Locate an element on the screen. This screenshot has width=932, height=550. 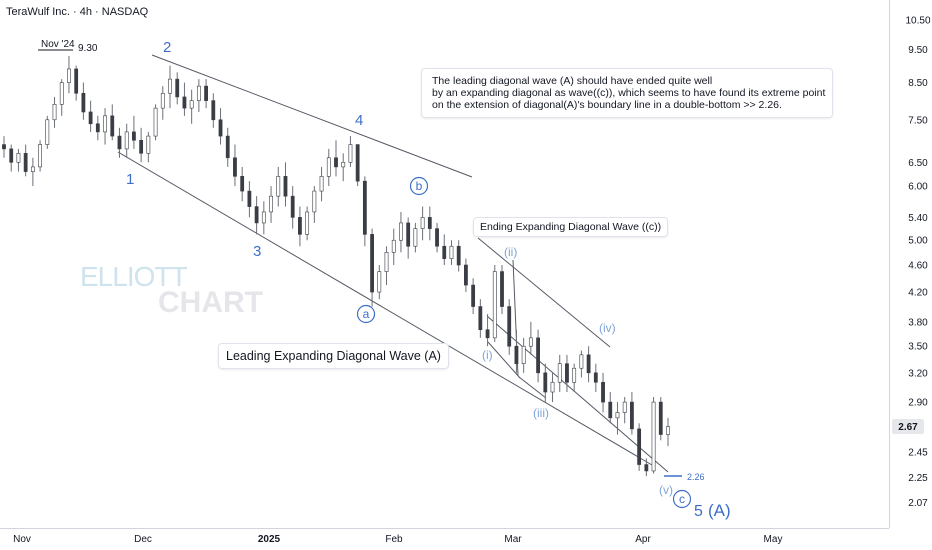
price-tick-label: 2.45 is located at coordinates (918, 453).